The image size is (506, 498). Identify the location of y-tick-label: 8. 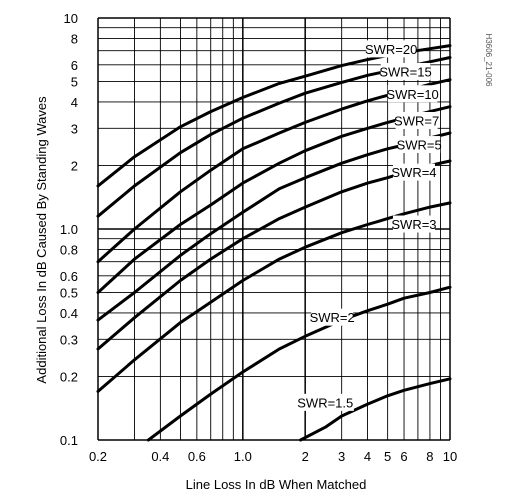
(74, 38).